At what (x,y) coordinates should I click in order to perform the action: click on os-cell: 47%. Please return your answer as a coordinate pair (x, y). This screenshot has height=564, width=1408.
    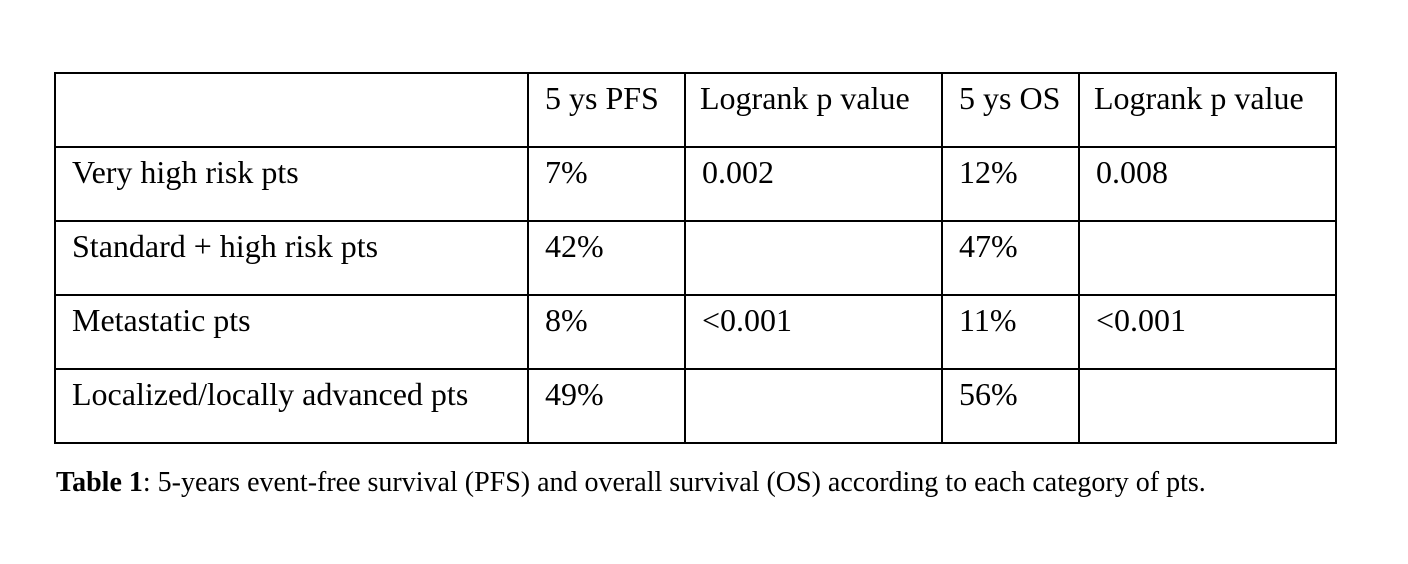
    Looking at the image, I should click on (1010, 258).